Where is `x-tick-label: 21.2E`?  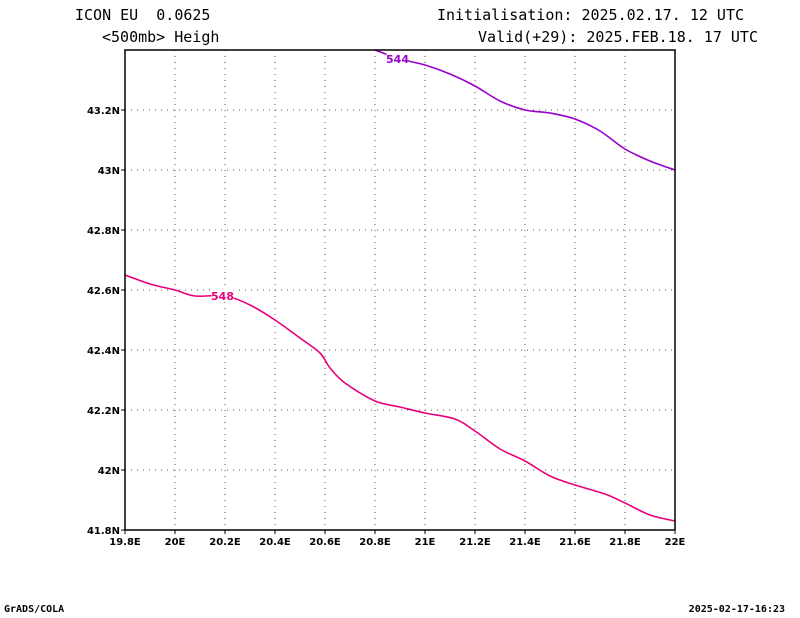
x-tick-label: 21.2E is located at coordinates (475, 542).